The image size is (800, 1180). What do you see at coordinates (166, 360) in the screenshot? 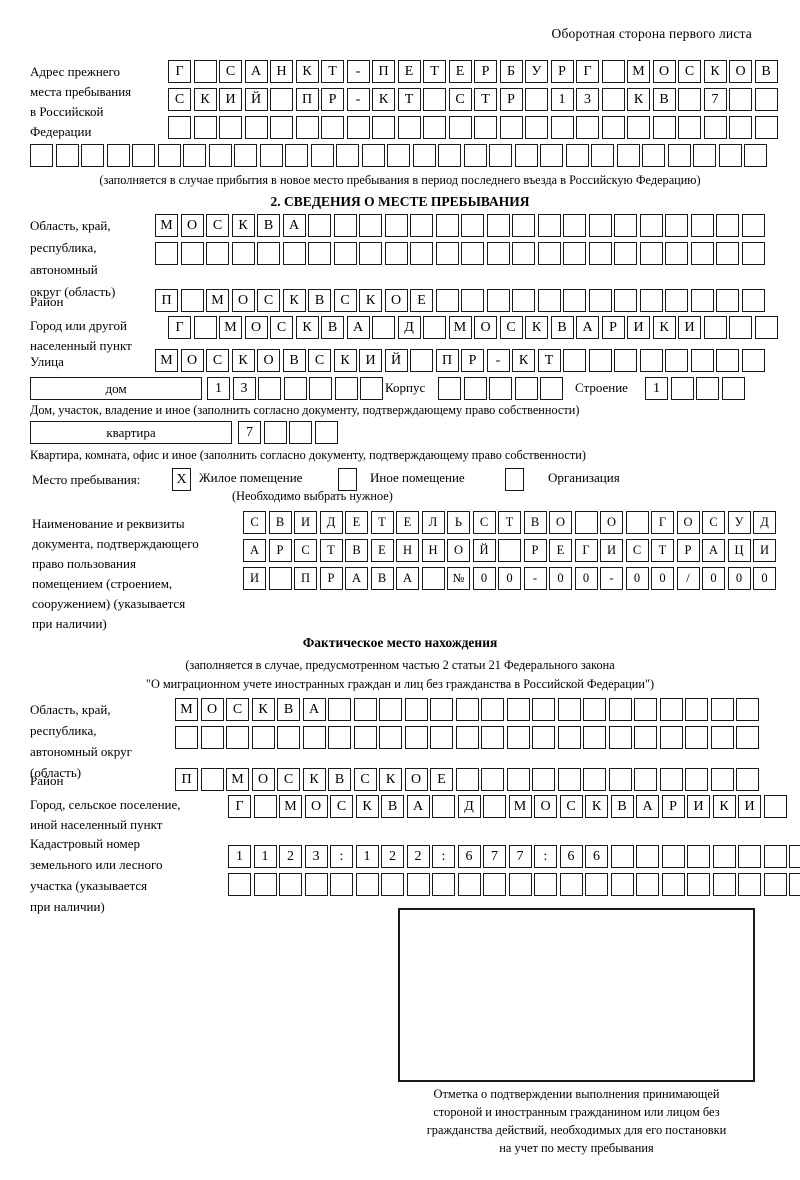
I see `char-cell: М` at bounding box center [166, 360].